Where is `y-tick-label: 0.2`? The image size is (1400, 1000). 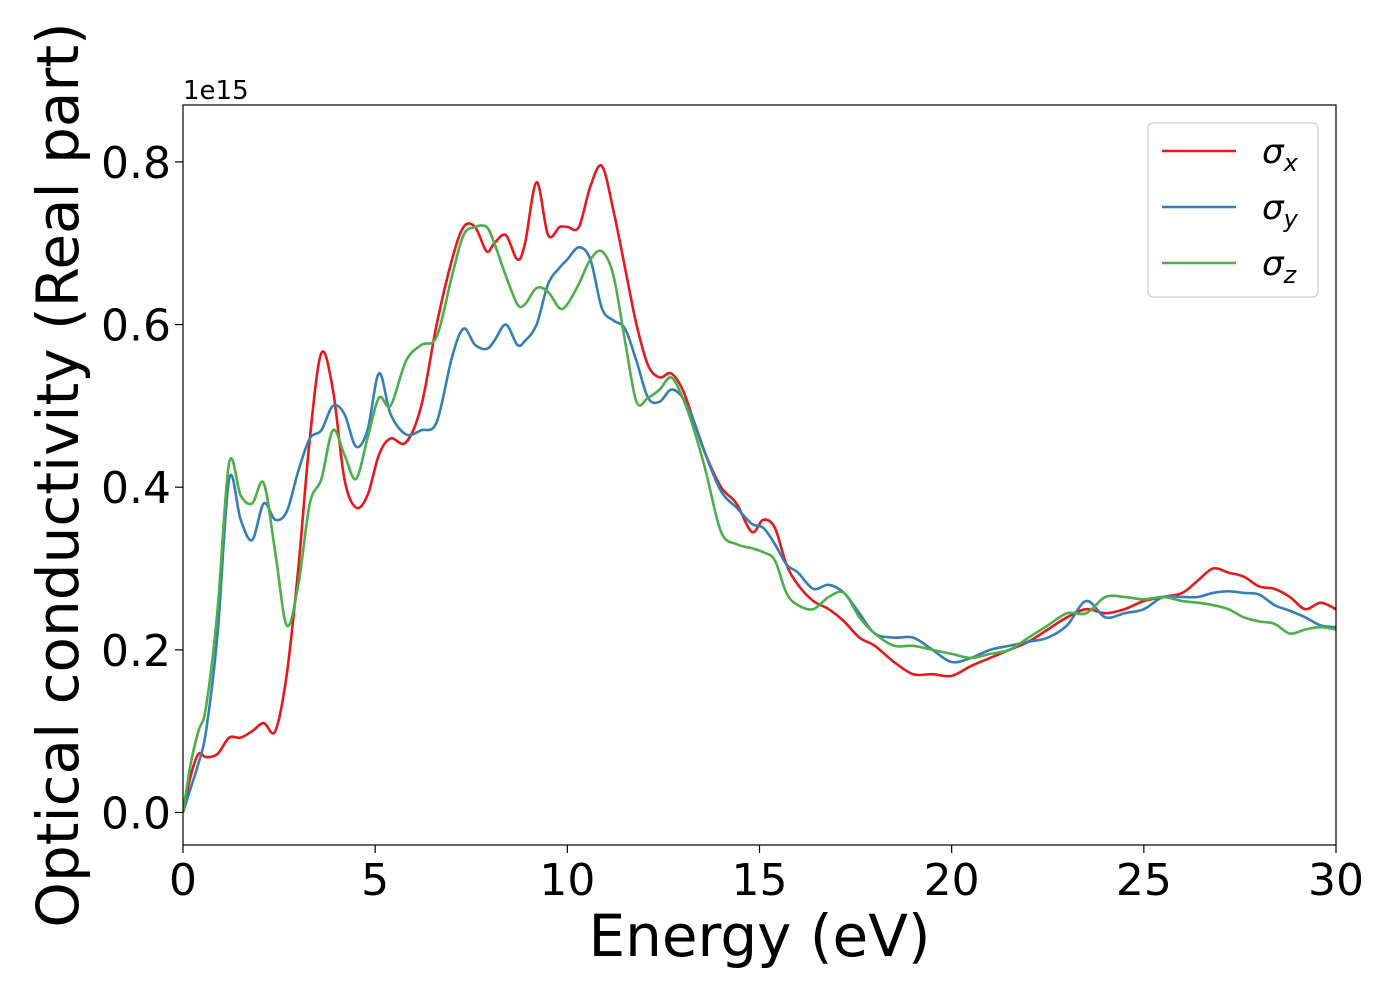 y-tick-label: 0.2 is located at coordinates (136, 651).